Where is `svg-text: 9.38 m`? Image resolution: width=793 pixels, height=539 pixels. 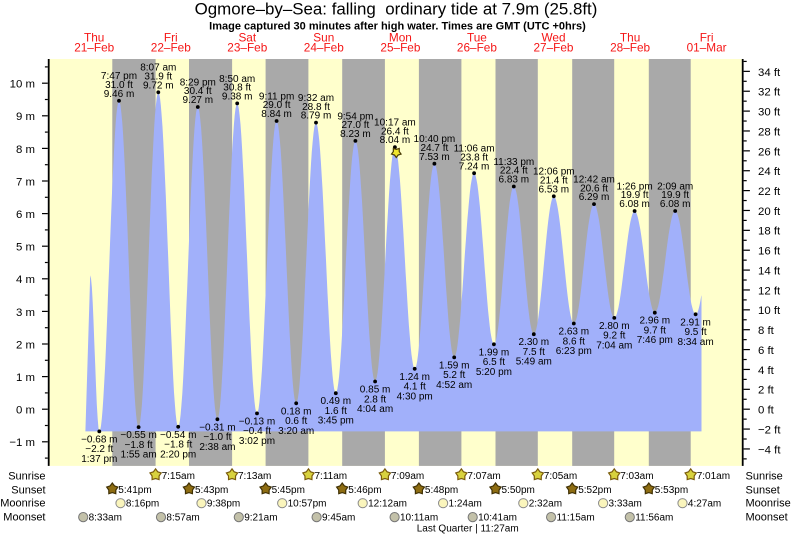 svg-text: 9.38 m is located at coordinates (237, 97).